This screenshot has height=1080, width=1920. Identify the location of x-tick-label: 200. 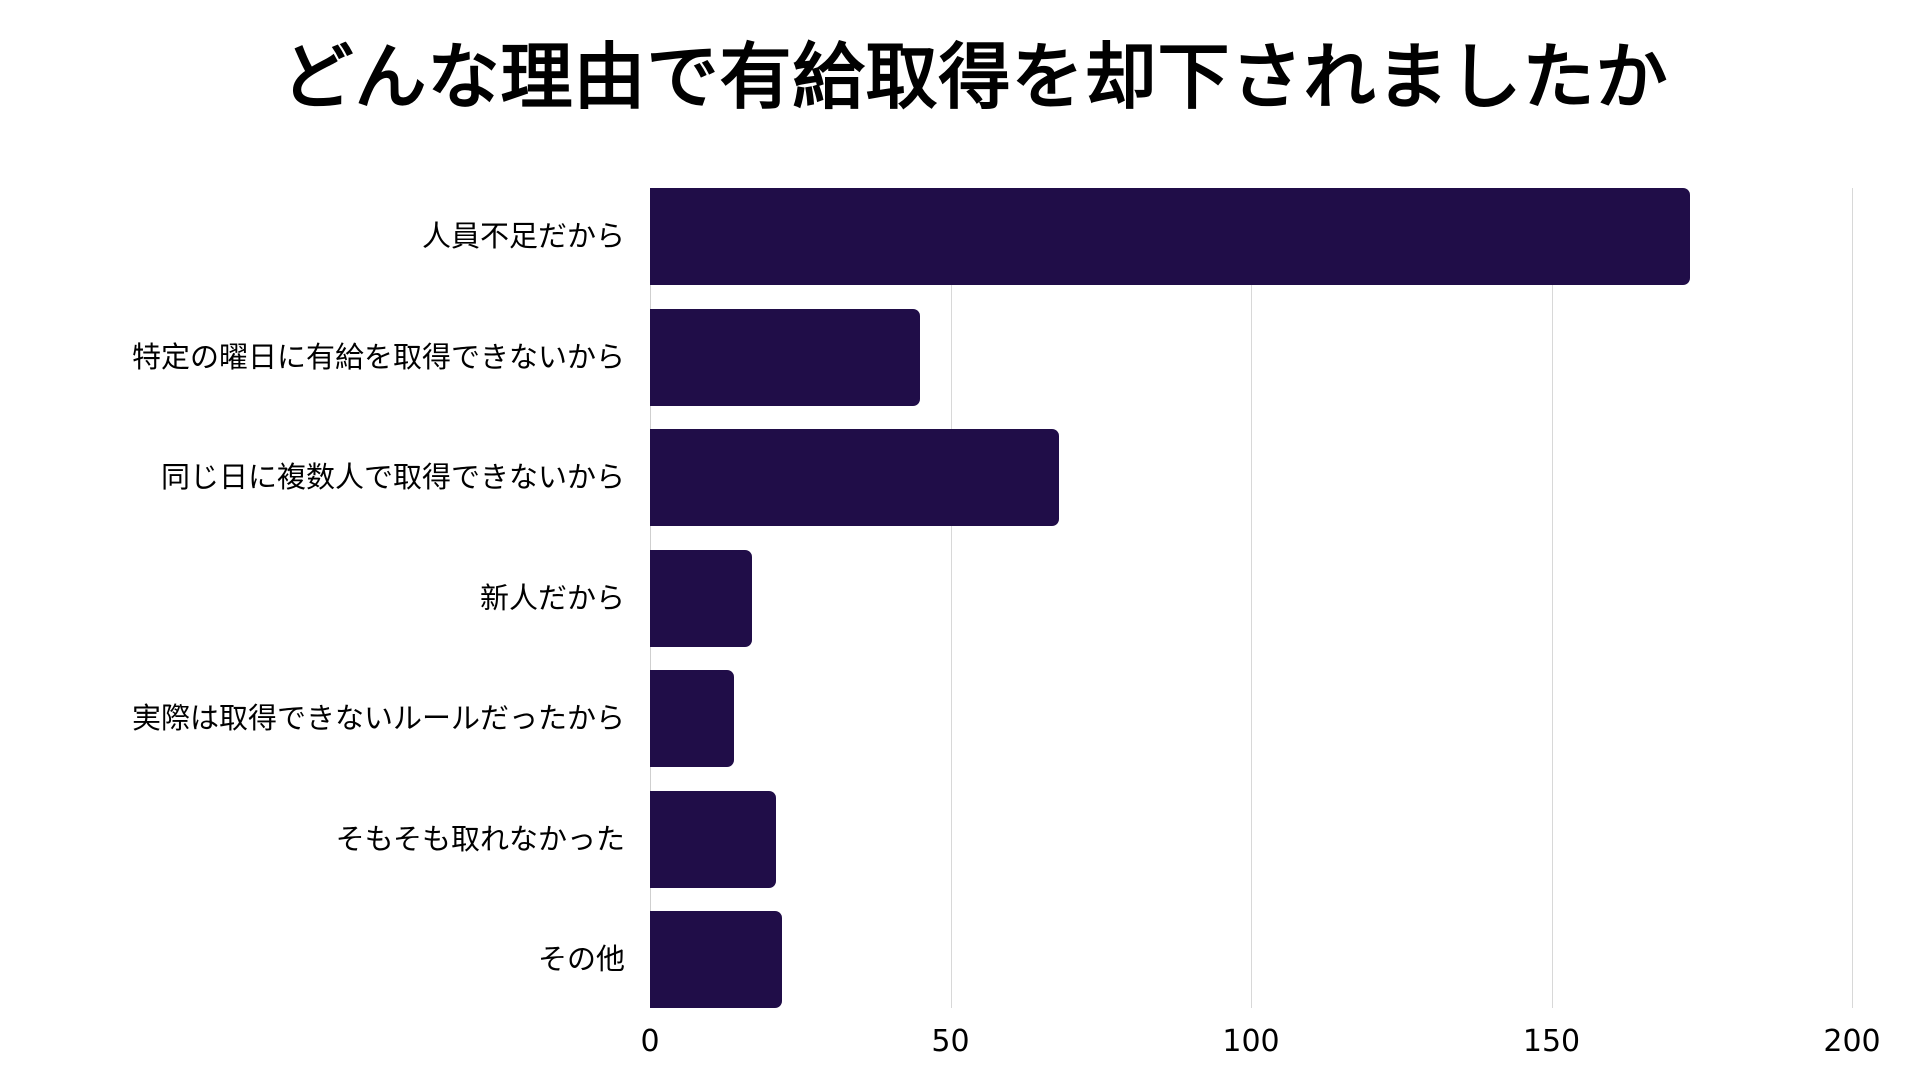
(1852, 1041).